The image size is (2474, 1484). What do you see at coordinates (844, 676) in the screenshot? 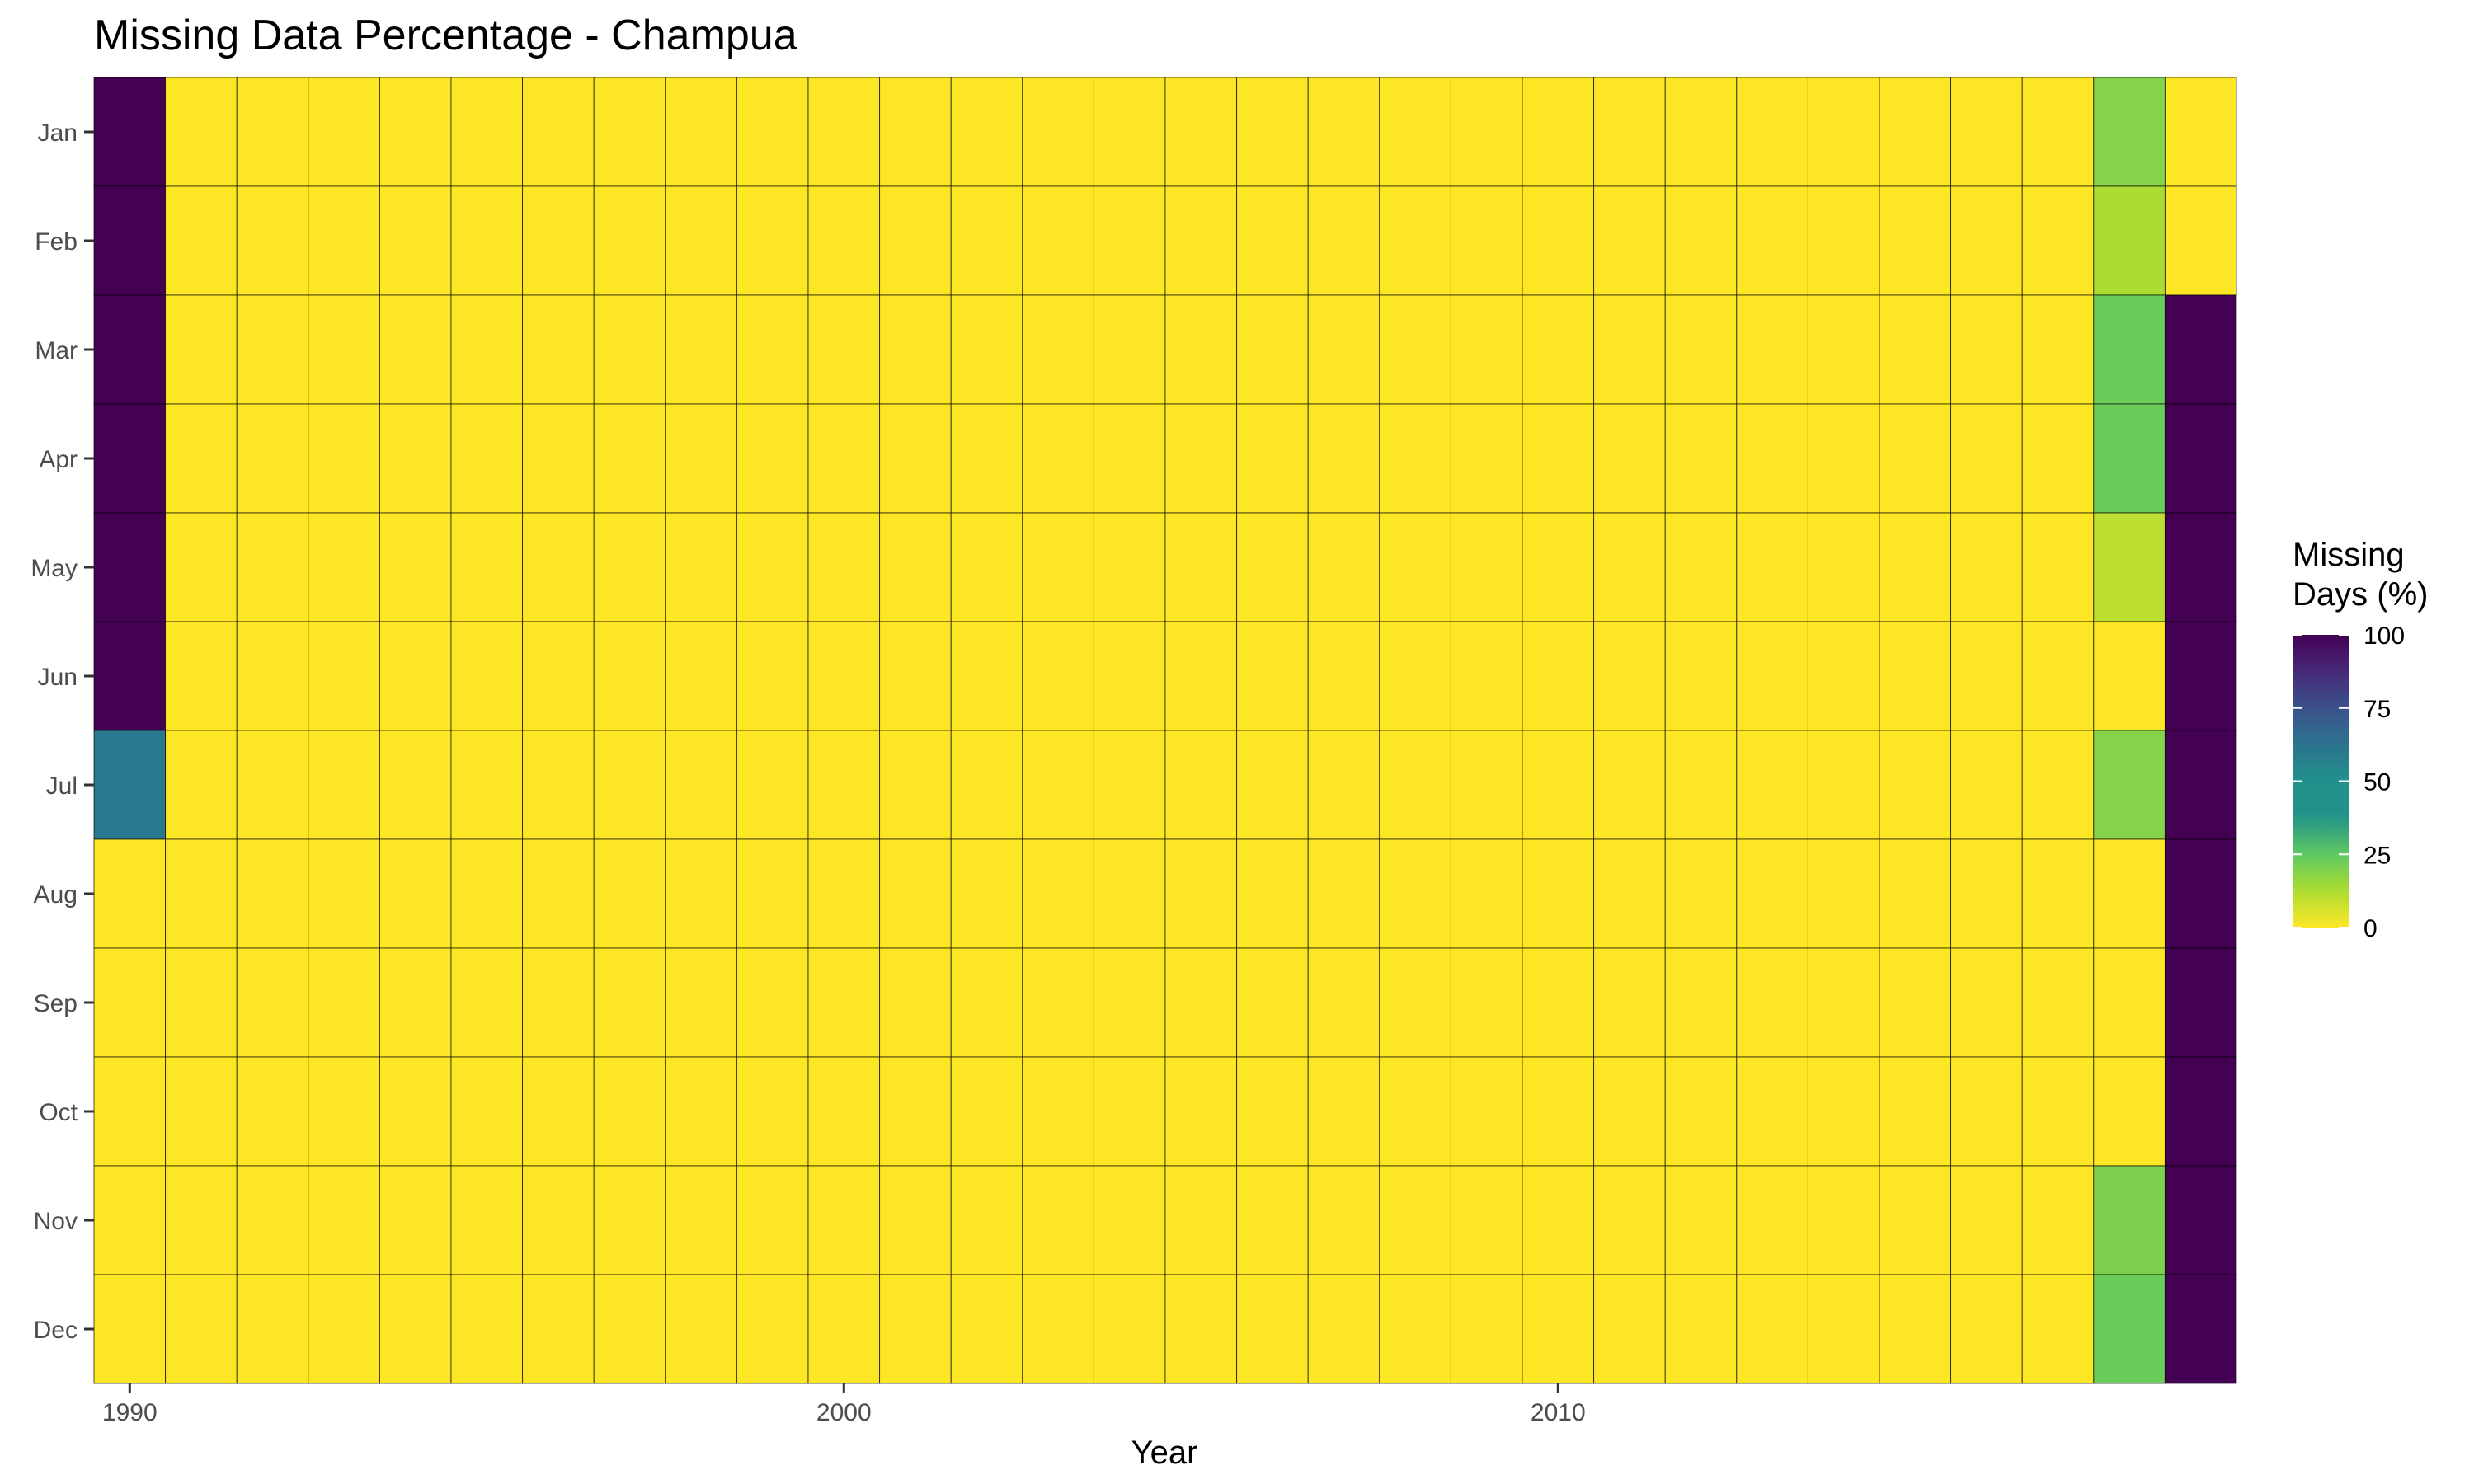
I see `heatmap-cell-2000-jun` at bounding box center [844, 676].